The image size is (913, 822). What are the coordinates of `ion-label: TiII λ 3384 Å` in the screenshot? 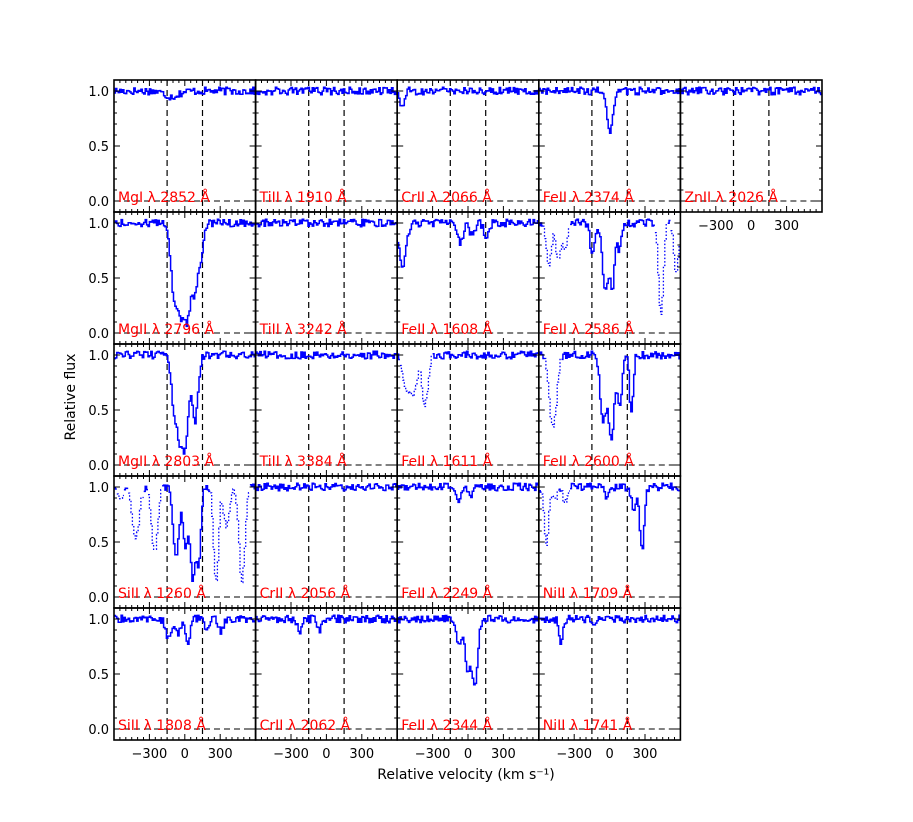 It's located at (303, 461).